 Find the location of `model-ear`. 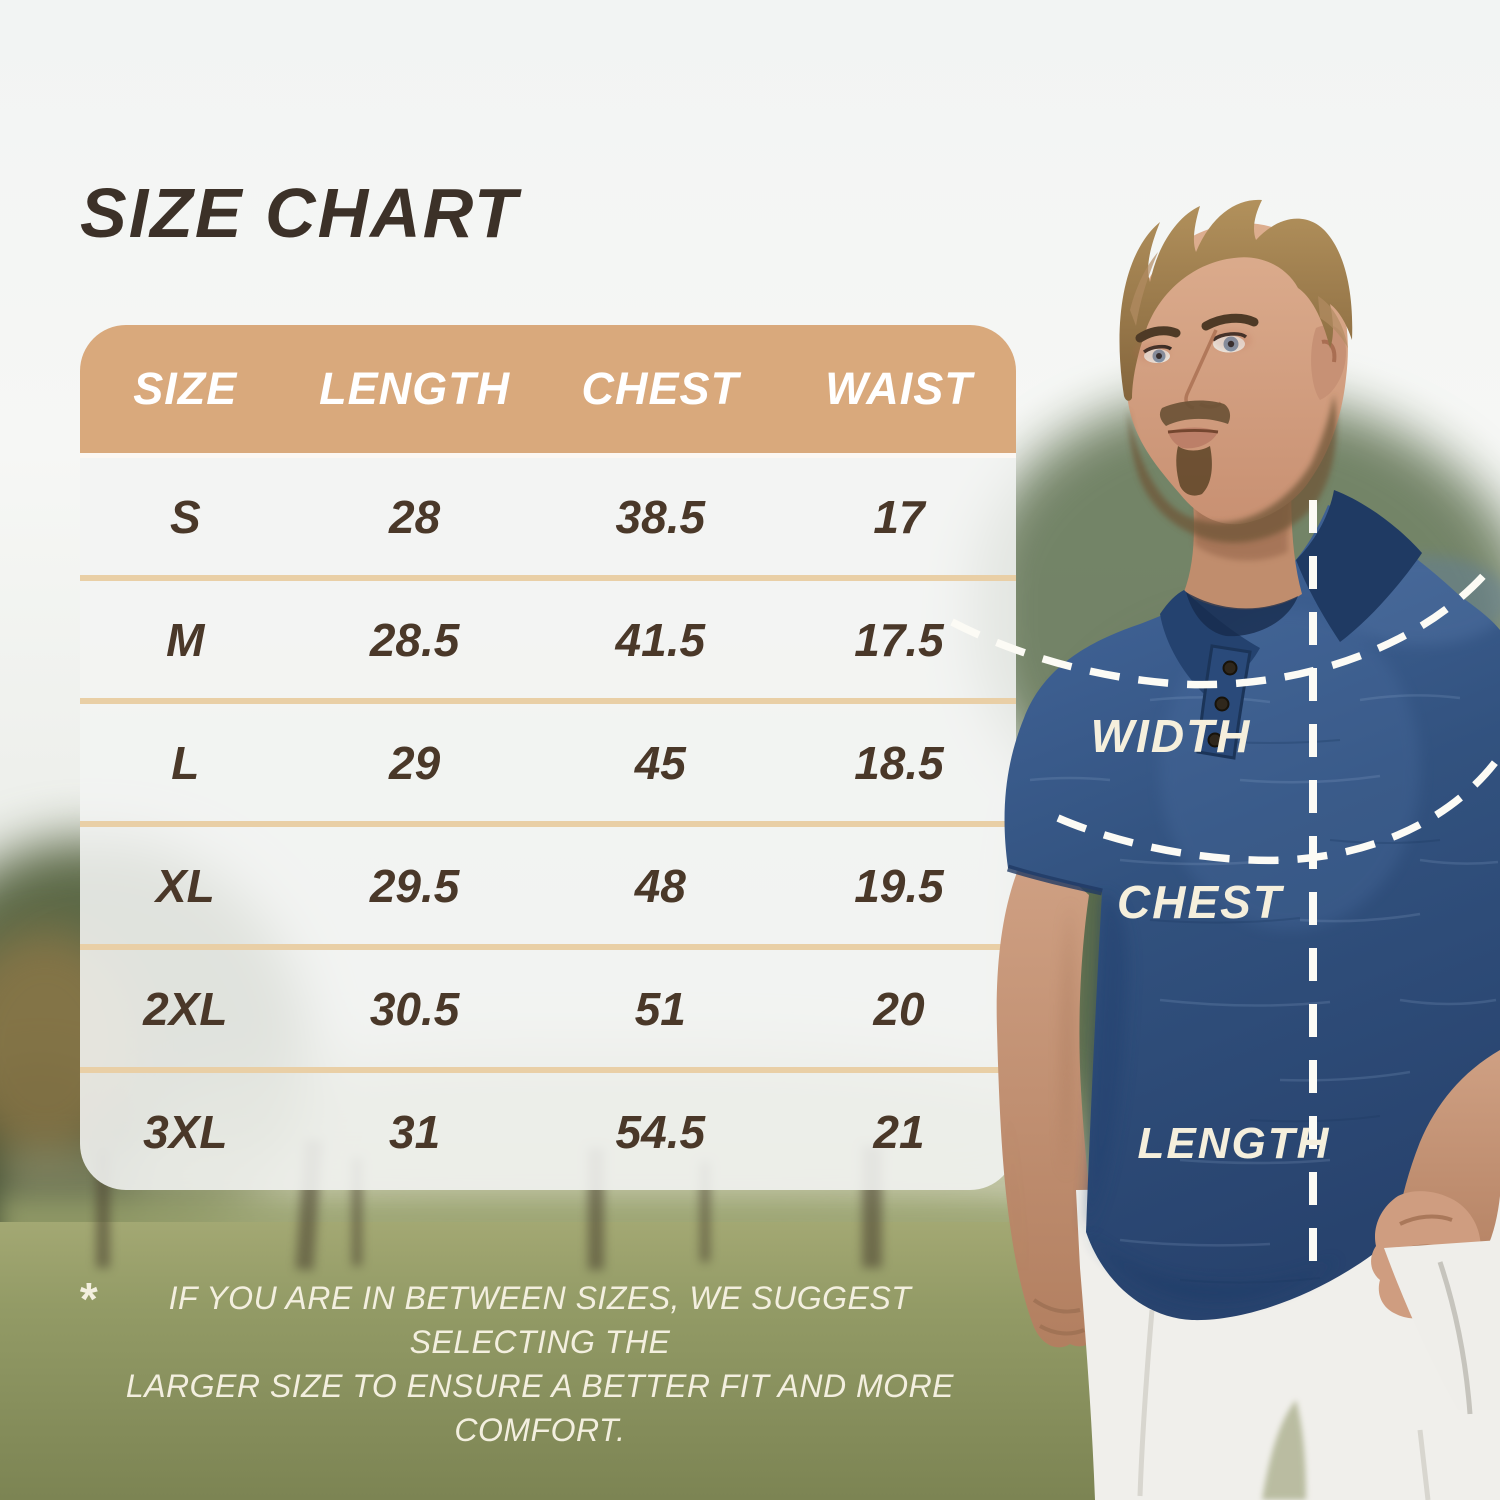

model-ear is located at coordinates (1328, 362).